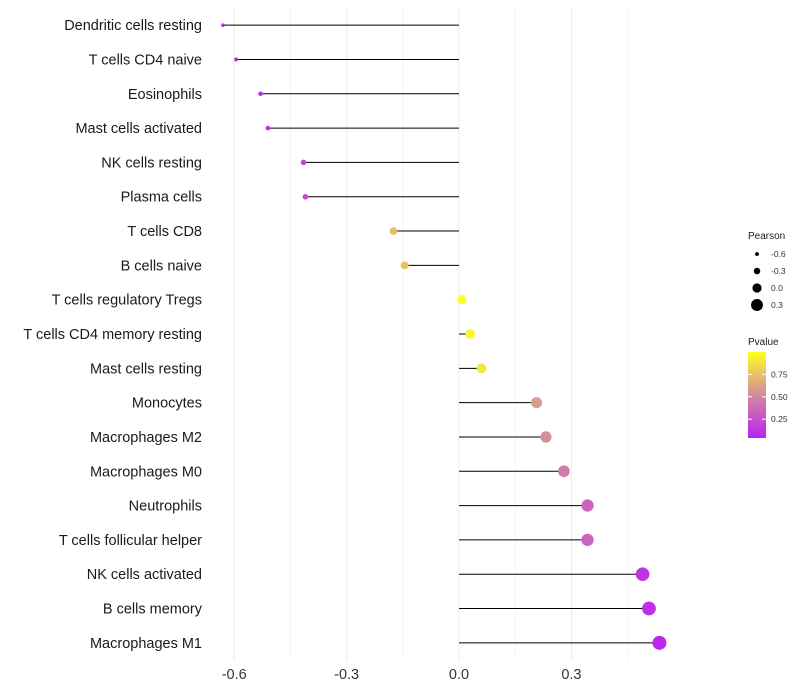 The width and height of the screenshot is (800, 700). What do you see at coordinates (165, 95) in the screenshot?
I see `category-label: Eosinophils` at bounding box center [165, 95].